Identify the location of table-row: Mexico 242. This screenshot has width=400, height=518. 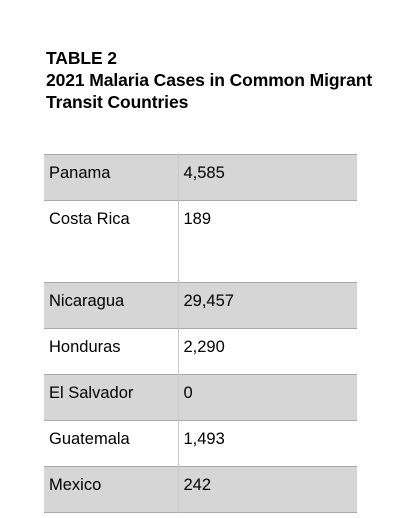
(200, 489).